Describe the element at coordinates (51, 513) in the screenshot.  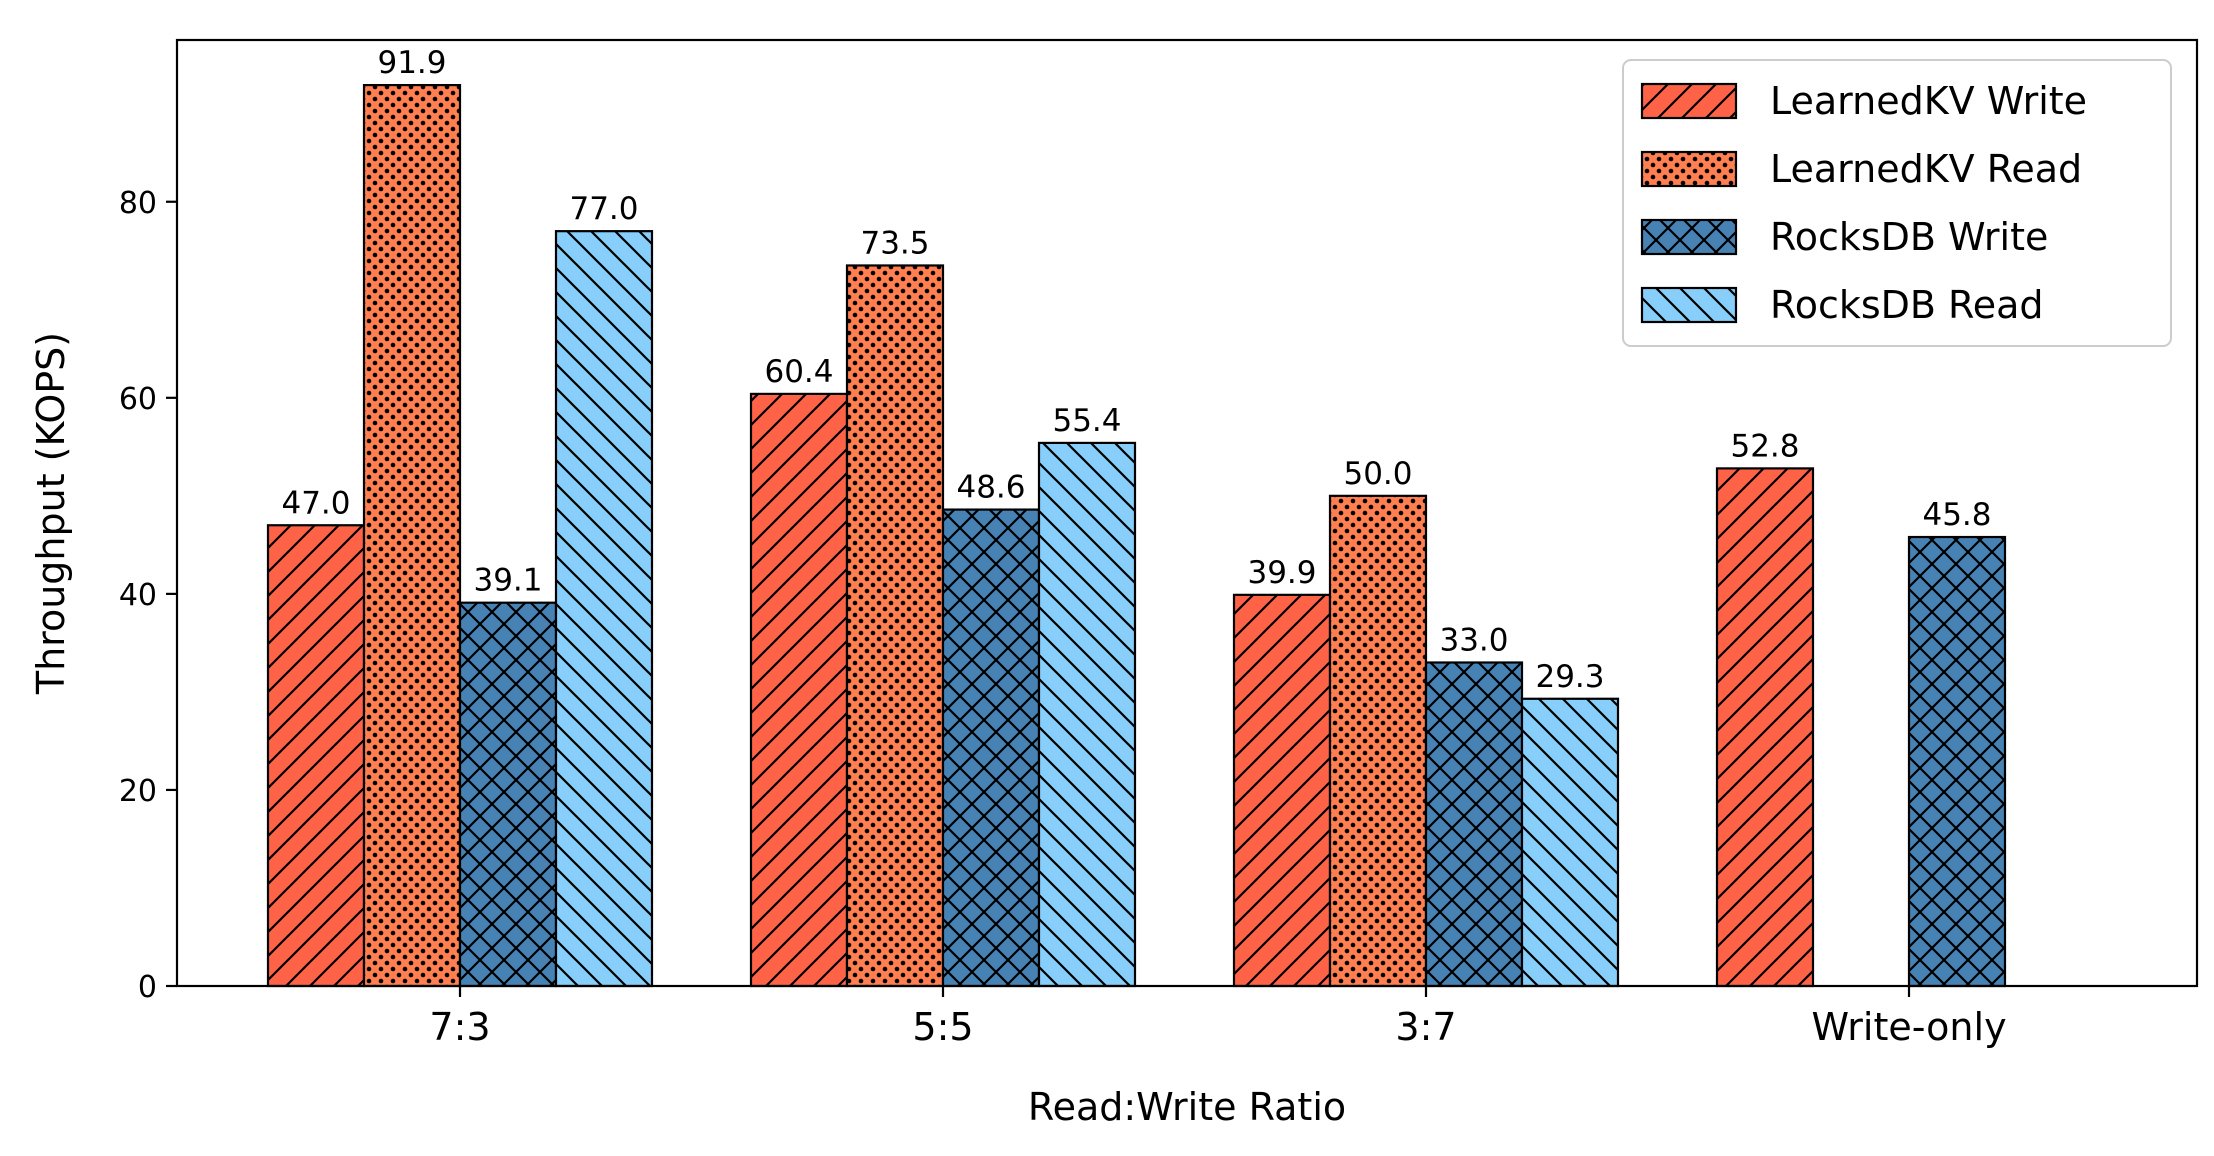
I see `y-axis-label: Throughput (KOPS)` at that location.